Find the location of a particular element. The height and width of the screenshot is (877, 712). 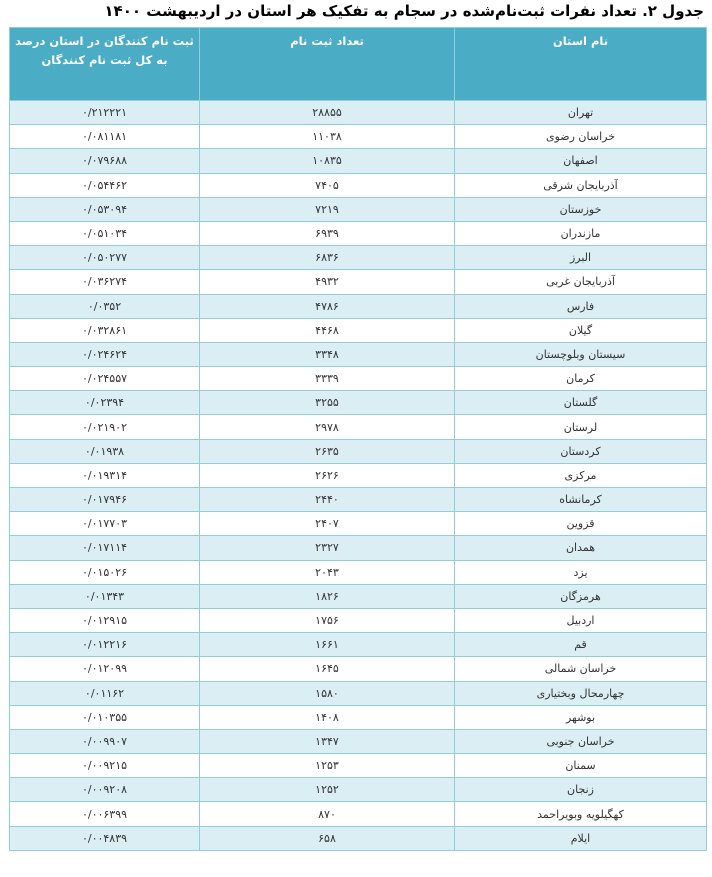

cell-count: ۷۲۱۹ is located at coordinates (327, 209).